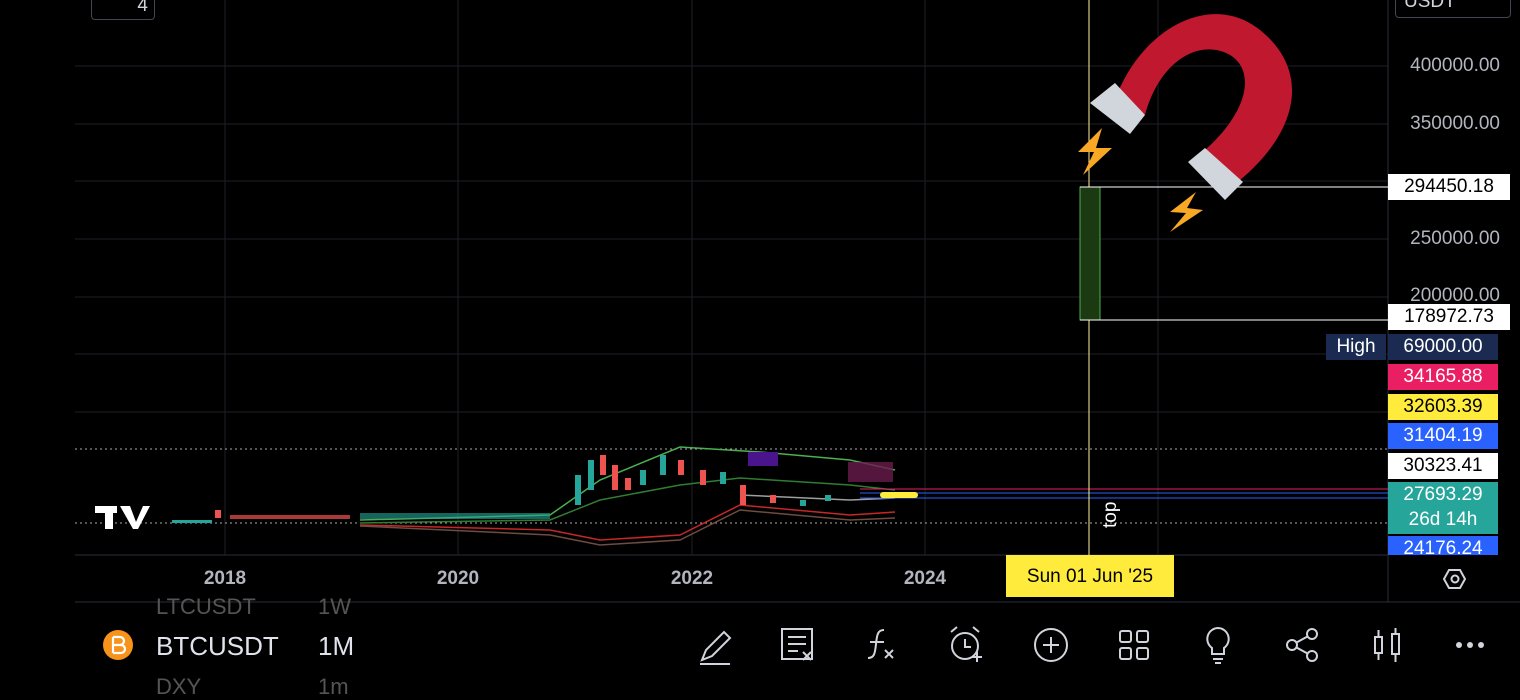  I want to click on time-label: 2022, so click(692, 578).